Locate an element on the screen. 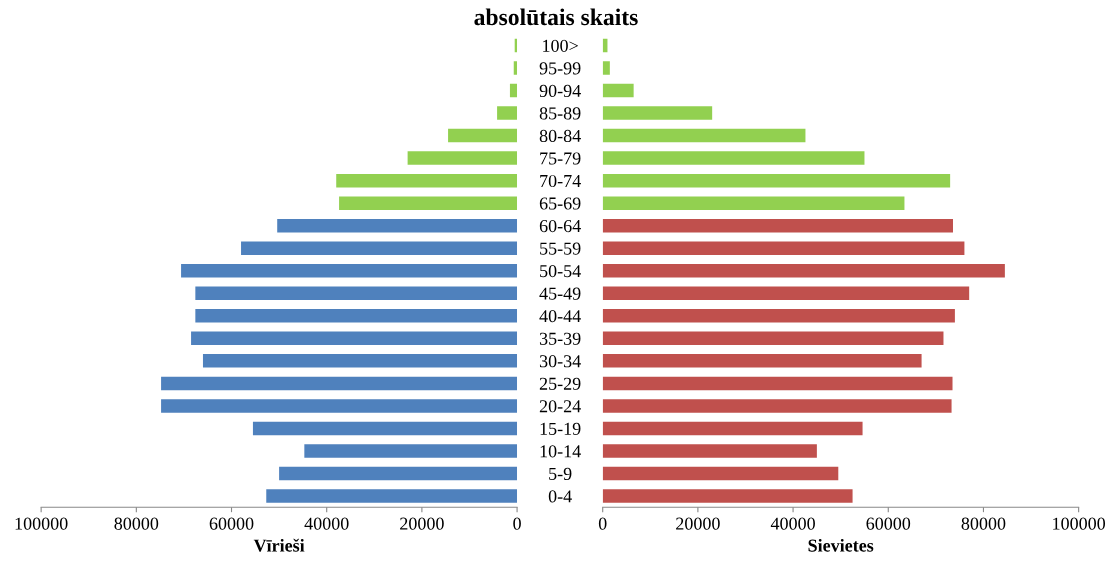 The height and width of the screenshot is (570, 1112). y-tick-label: 60-64 is located at coordinates (560, 226).